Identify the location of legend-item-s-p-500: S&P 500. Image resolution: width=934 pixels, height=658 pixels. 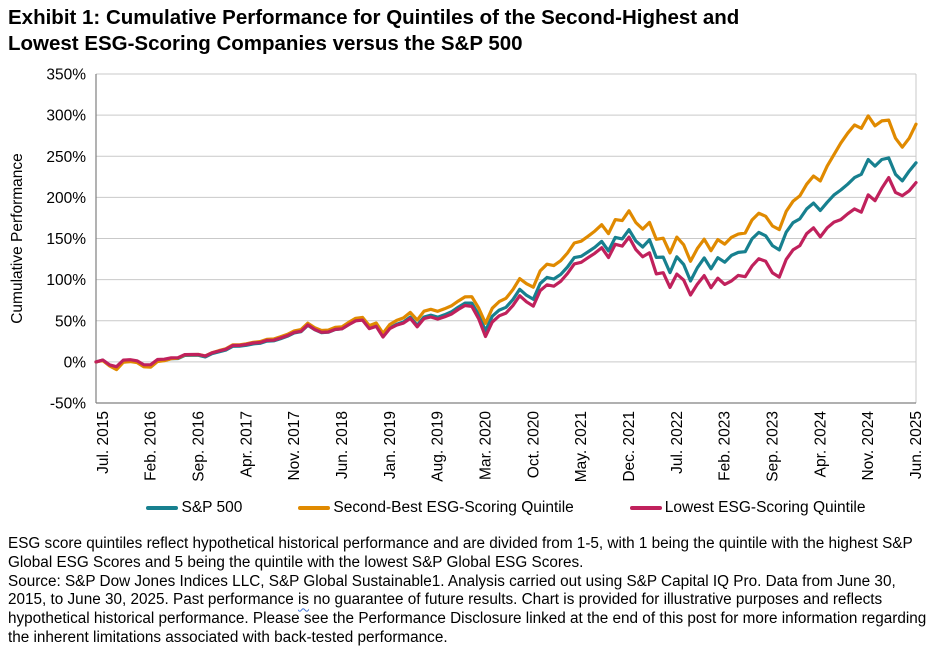
(194, 508).